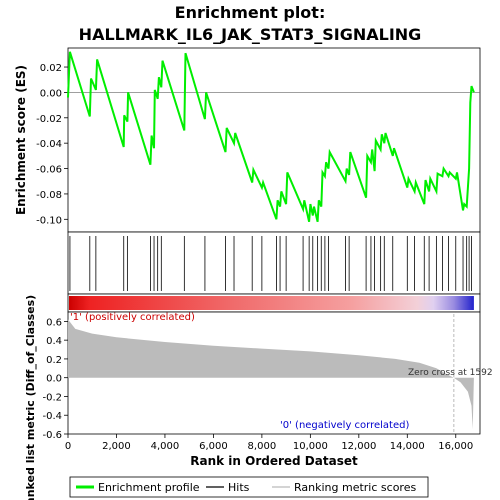 This screenshot has height=500, width=500. I want to click on metric-y-tick-label: 0.0, so click(54, 379).